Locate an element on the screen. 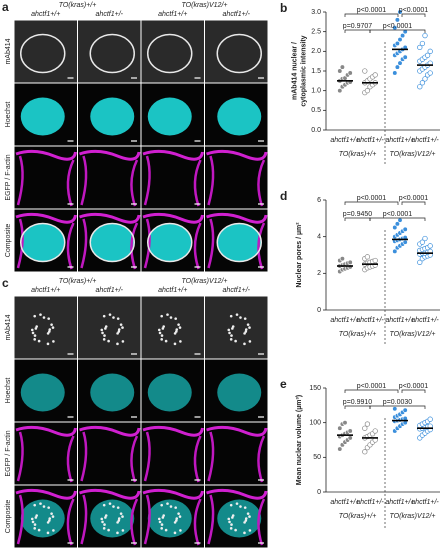  p-value: p=0.0030 is located at coordinates (397, 402).